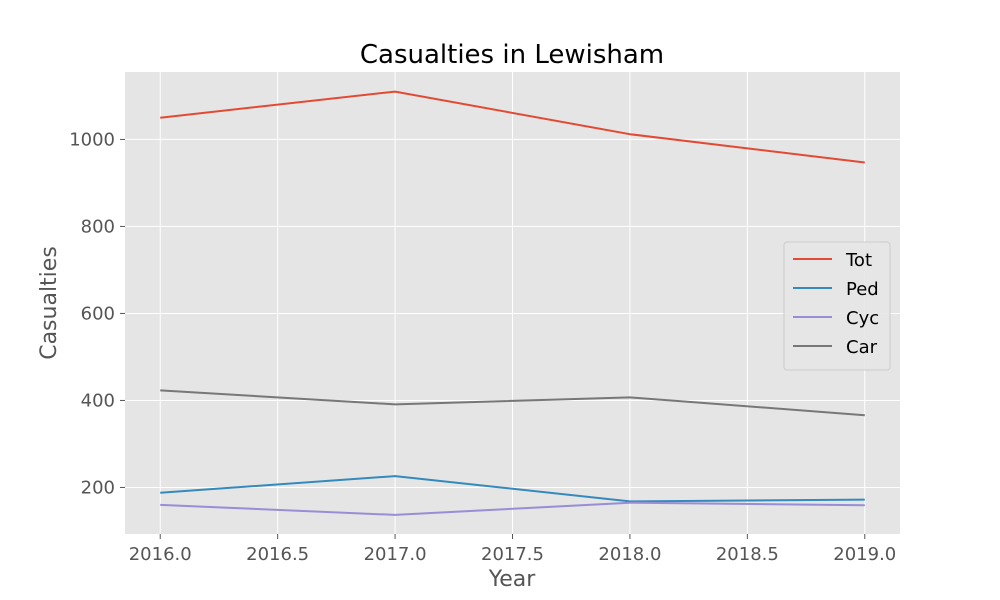 The image size is (1000, 600). I want to click on legend-label-car: Car, so click(862, 347).